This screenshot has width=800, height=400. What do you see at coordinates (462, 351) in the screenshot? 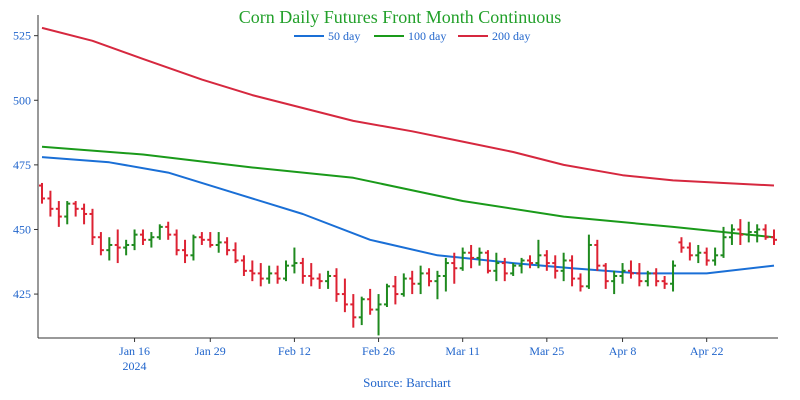
I see `x-tick-label: Mar 11` at bounding box center [462, 351].